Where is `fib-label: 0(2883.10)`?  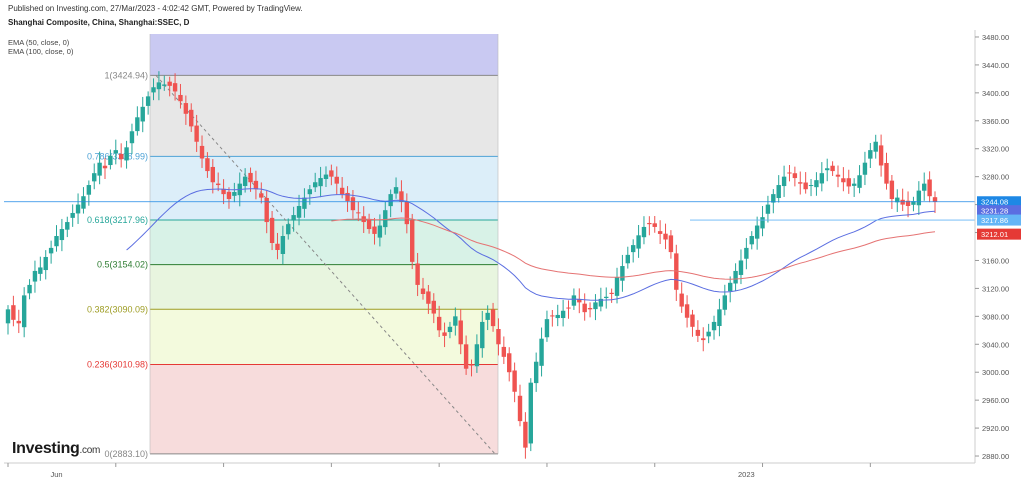
fib-label: 0(2883.10) is located at coordinates (126, 454).